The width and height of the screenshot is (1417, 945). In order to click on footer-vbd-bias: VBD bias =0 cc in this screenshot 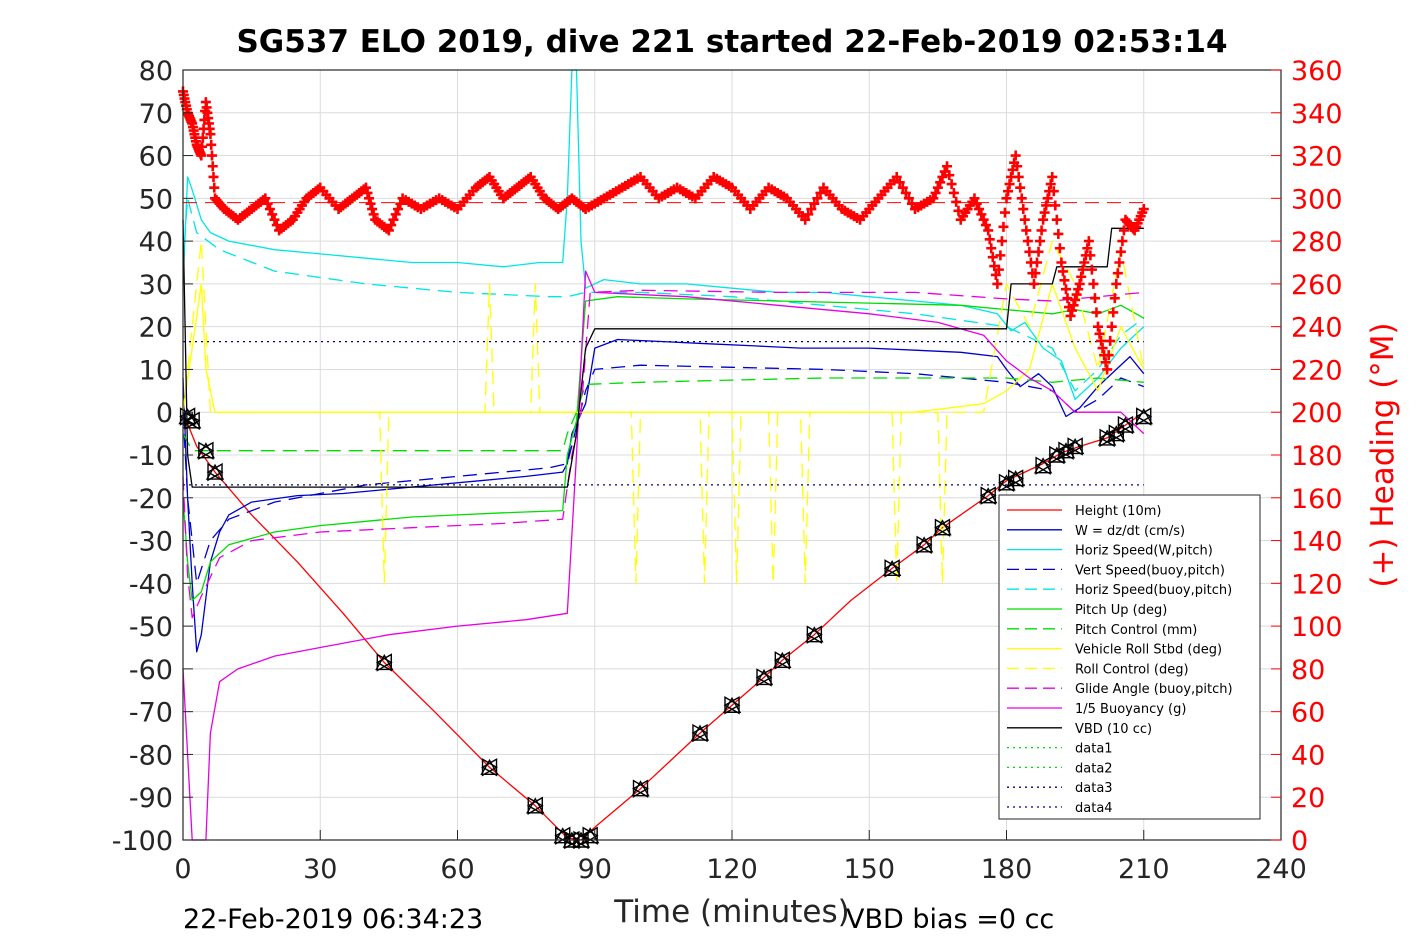, I will do `click(950, 919)`.